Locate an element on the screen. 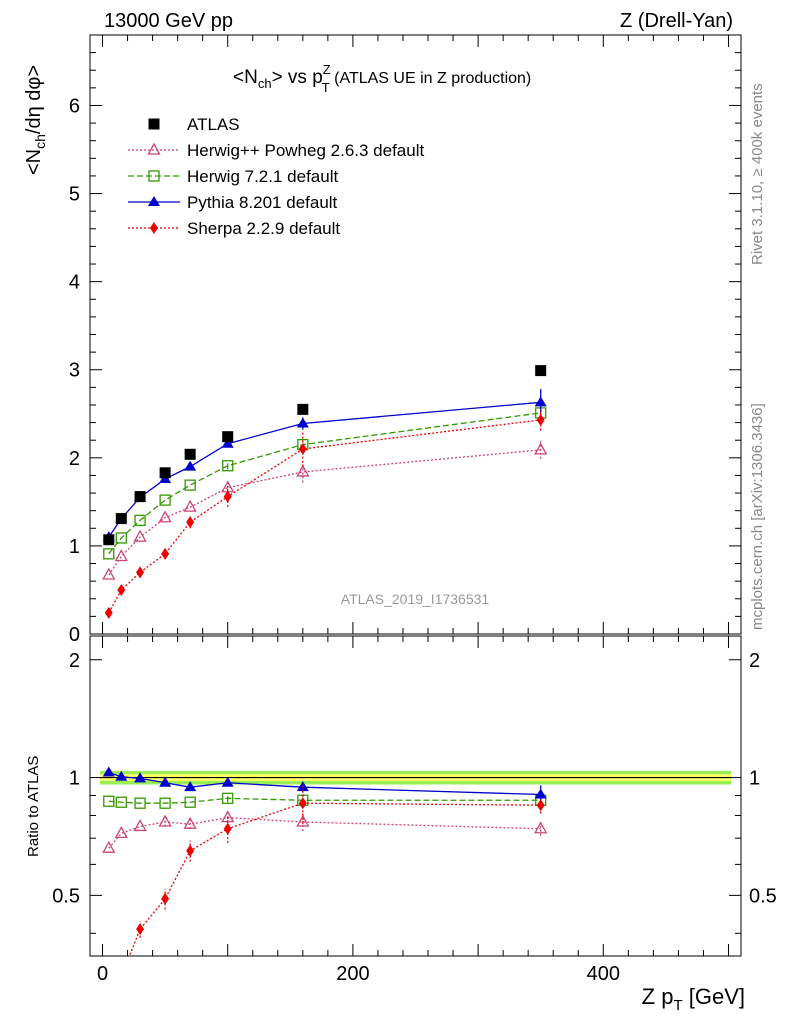  series-line-herwig-7-2-1-default is located at coordinates (324, 483).